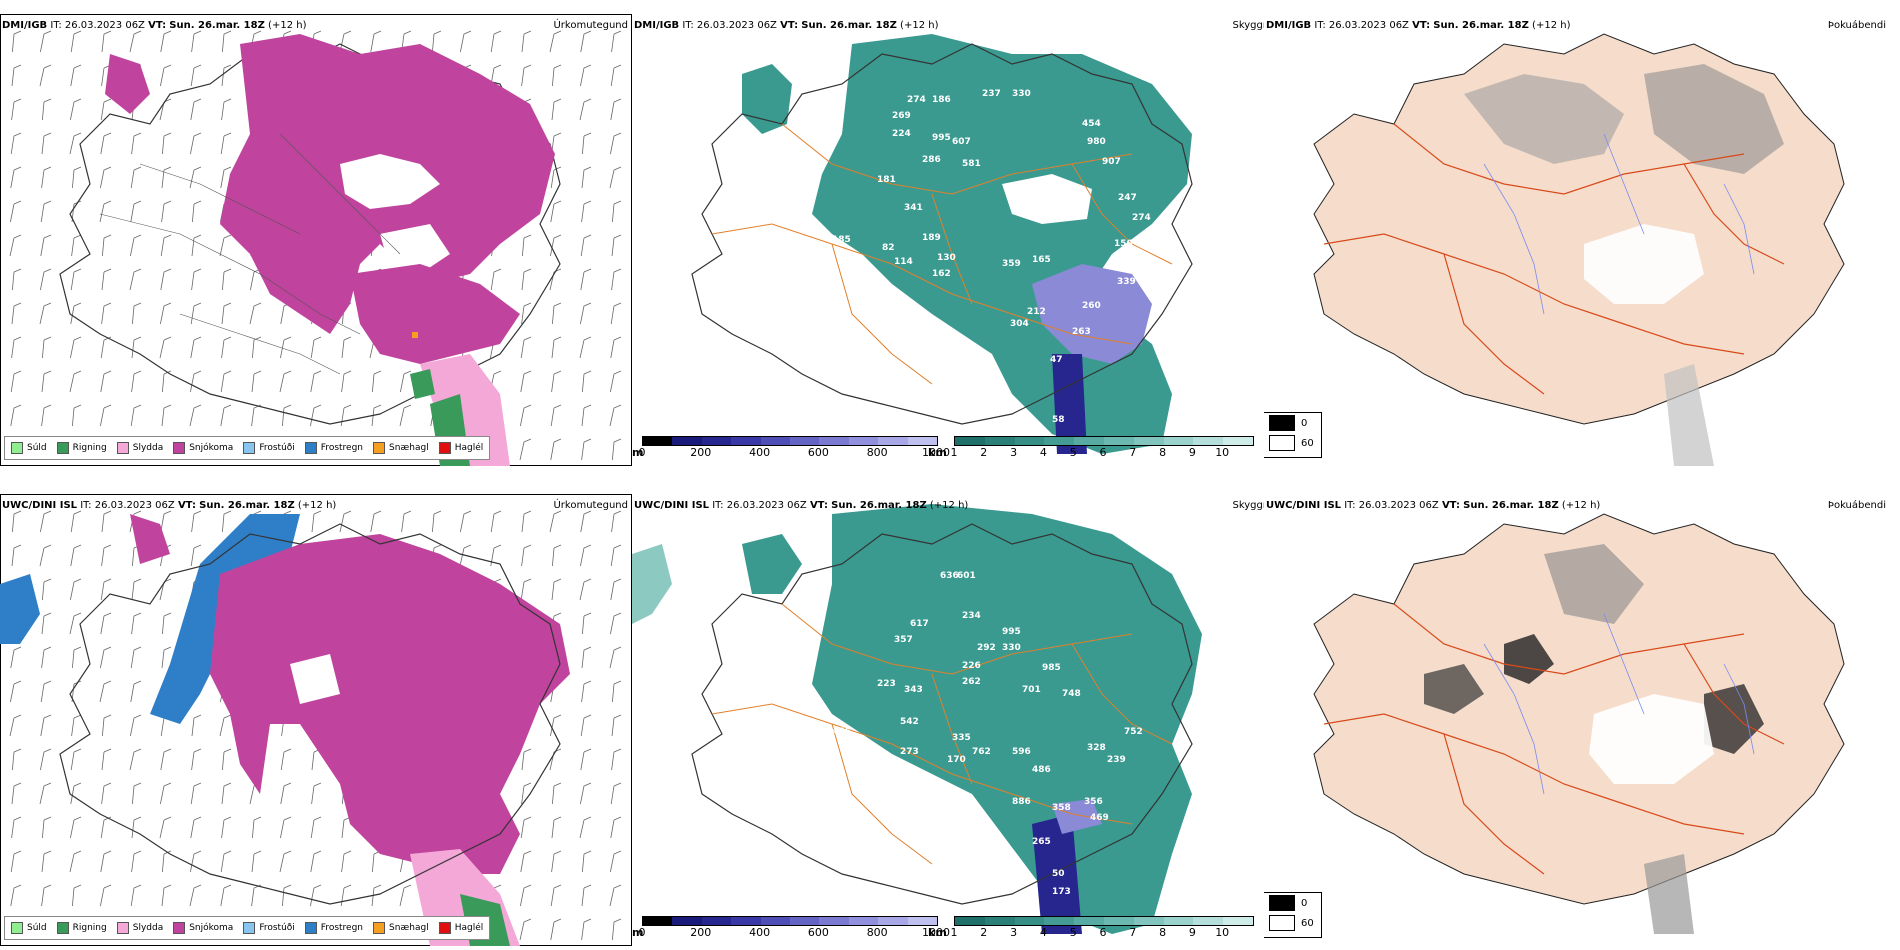 Image resolution: width=1900 pixels, height=950 pixels. Describe the element at coordinates (1019, 324) in the screenshot. I see `peak-label: 304` at that location.